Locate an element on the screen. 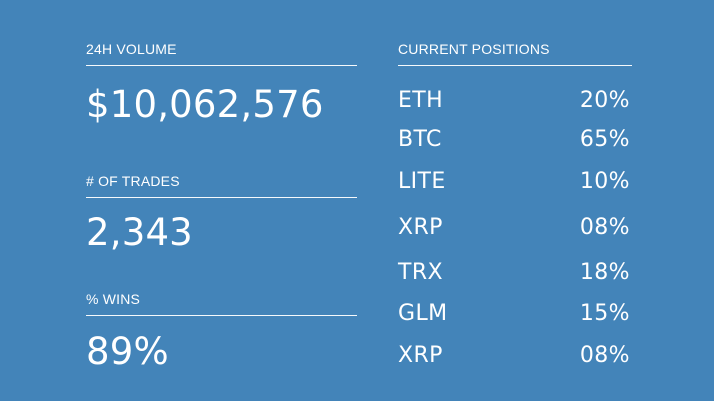  wins-divider is located at coordinates (221, 315).